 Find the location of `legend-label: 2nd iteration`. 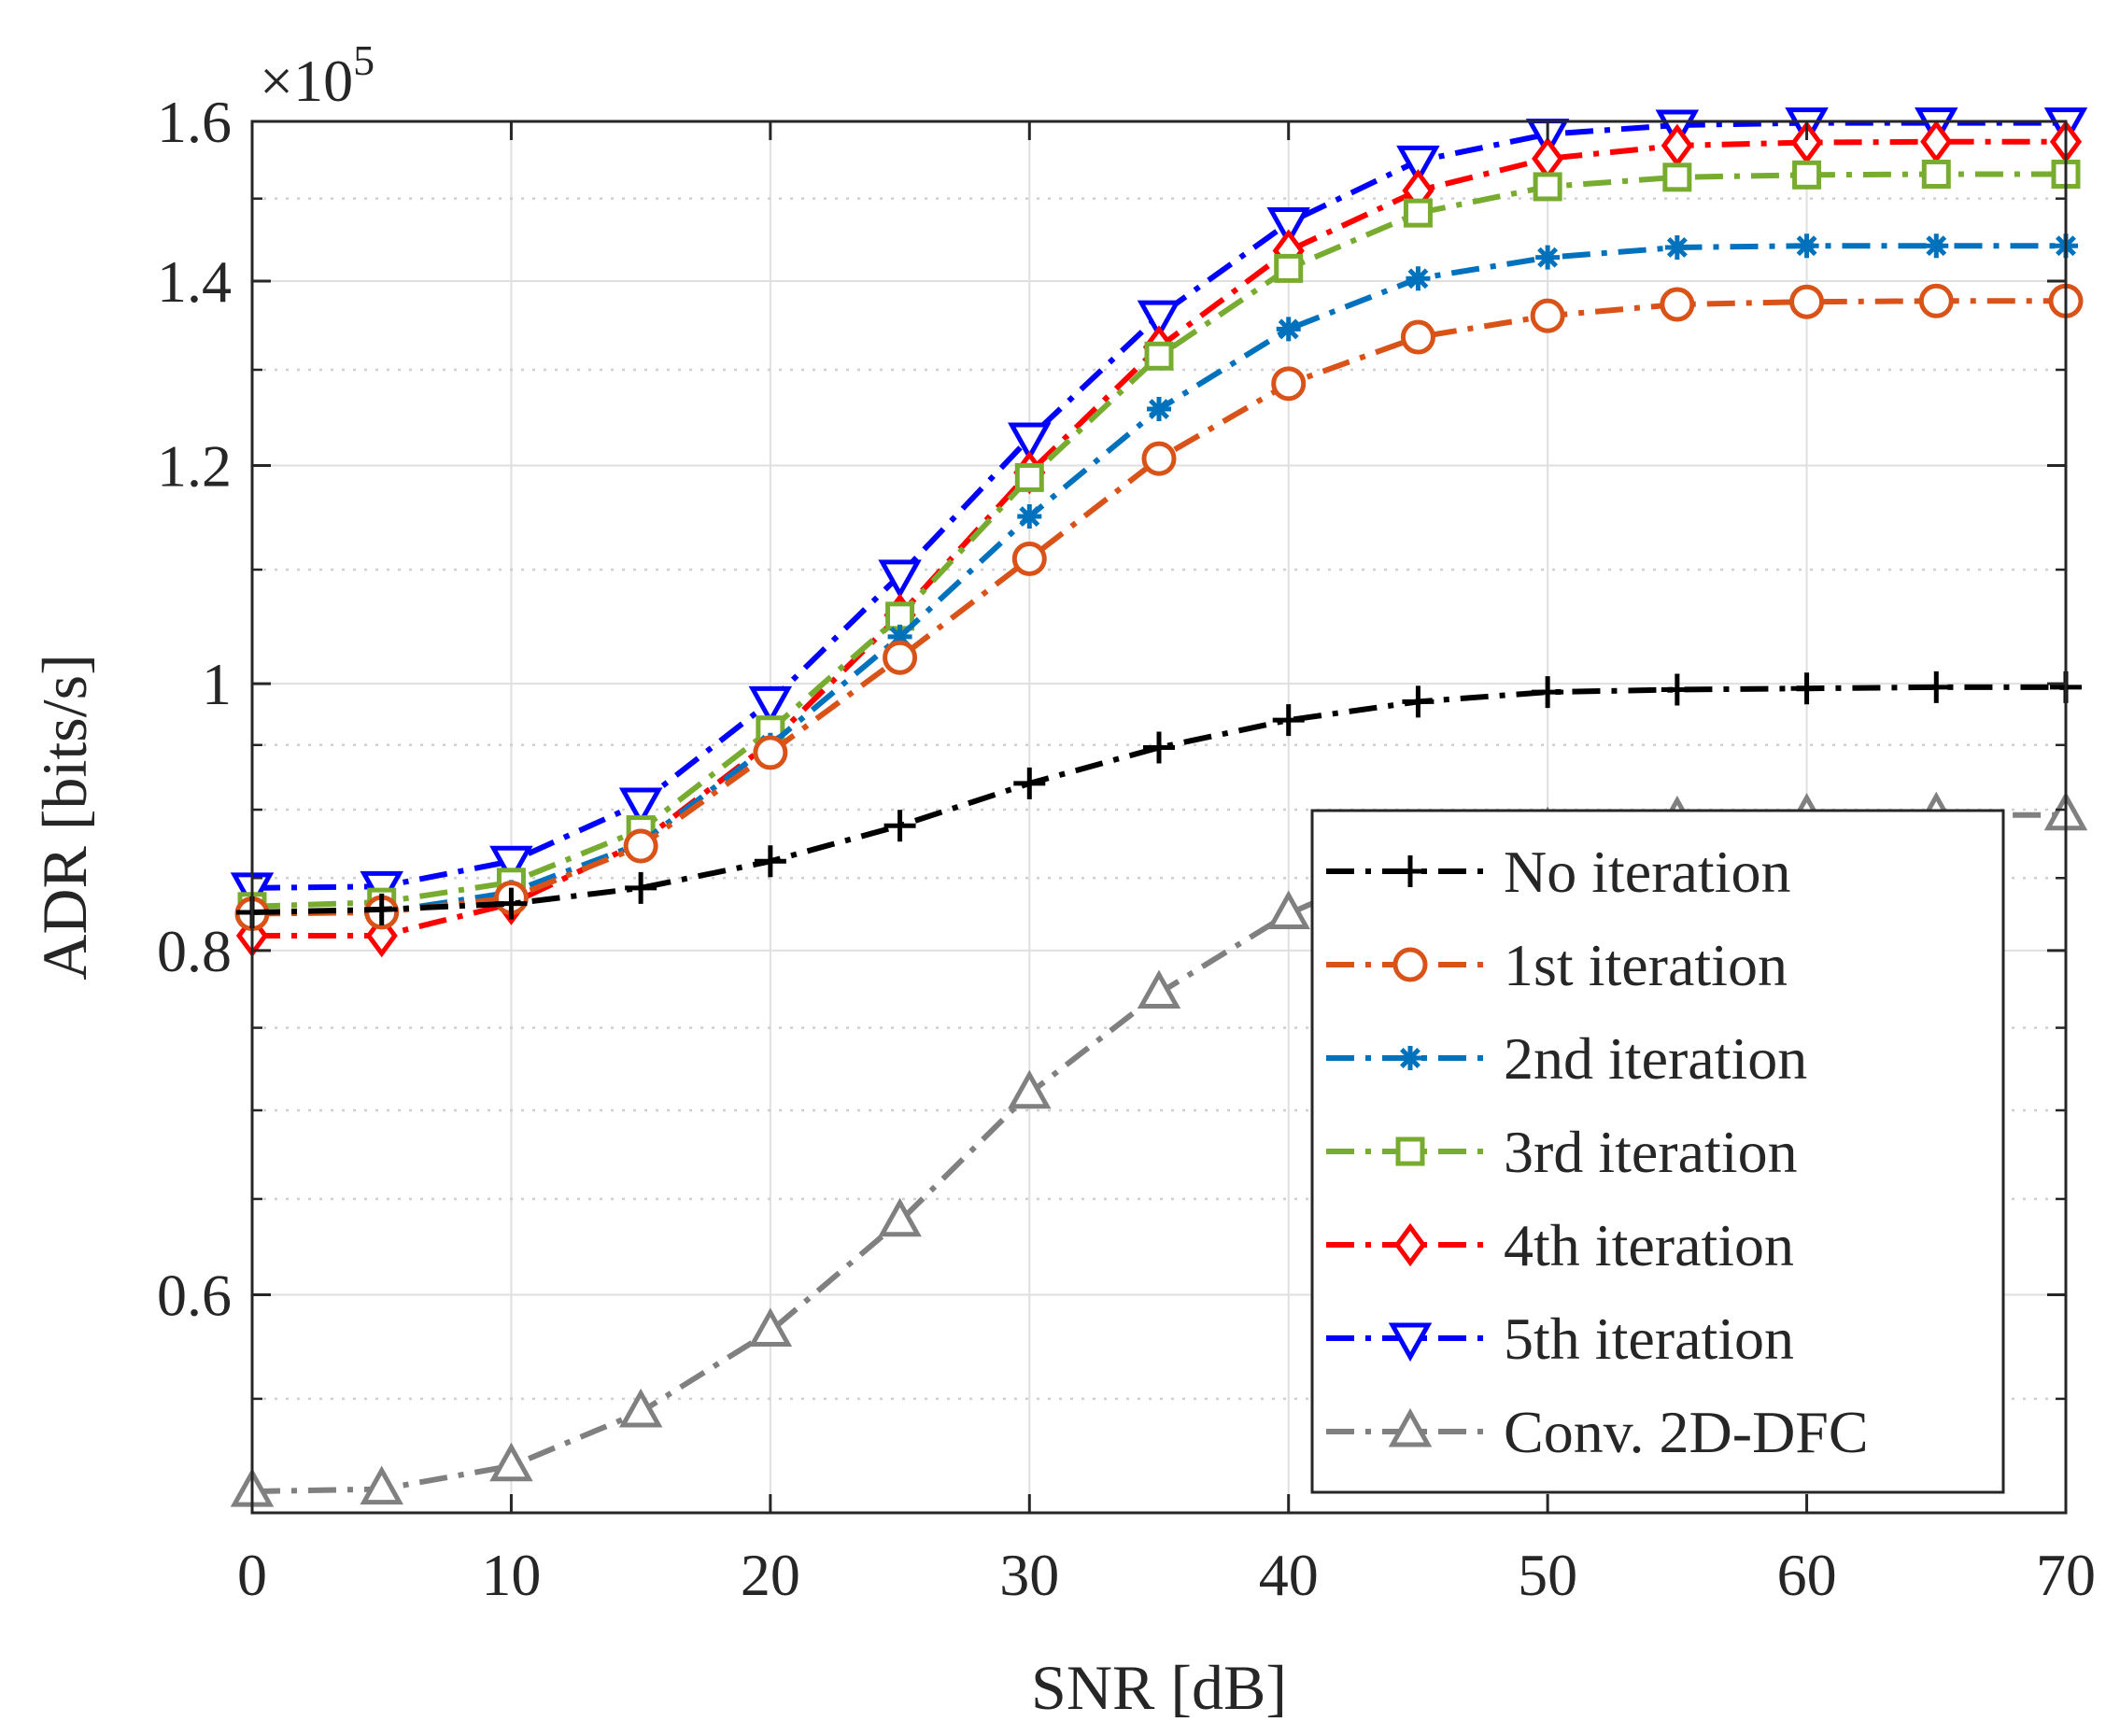

legend-label: 2nd iteration is located at coordinates (1655, 1058).